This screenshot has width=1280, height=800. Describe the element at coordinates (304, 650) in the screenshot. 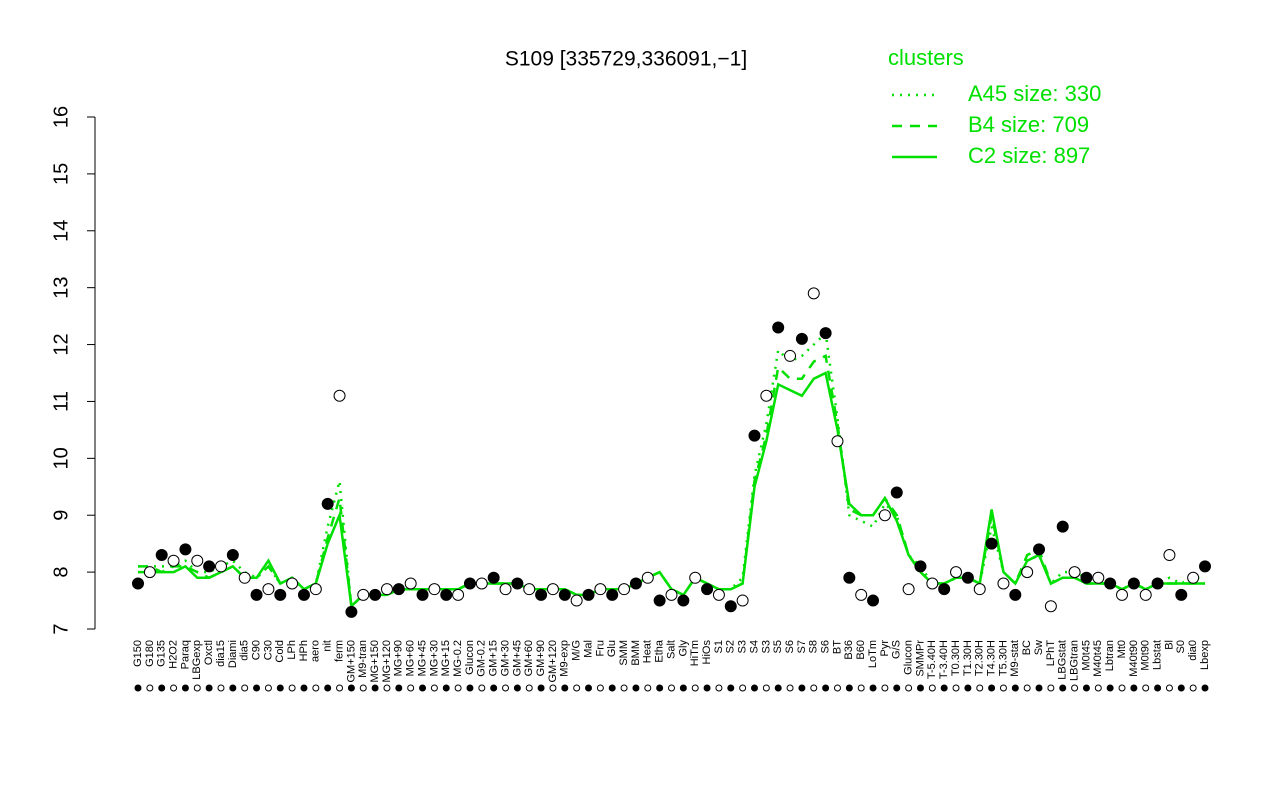

I see `x-tick-label: HPh` at that location.